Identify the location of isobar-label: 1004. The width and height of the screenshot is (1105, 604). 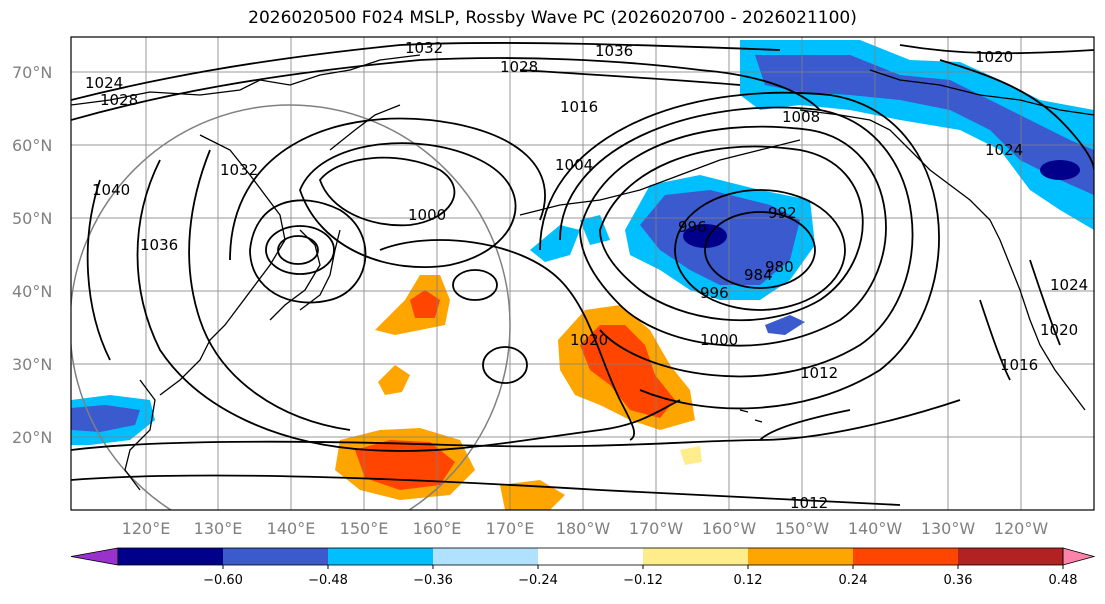
(574, 165).